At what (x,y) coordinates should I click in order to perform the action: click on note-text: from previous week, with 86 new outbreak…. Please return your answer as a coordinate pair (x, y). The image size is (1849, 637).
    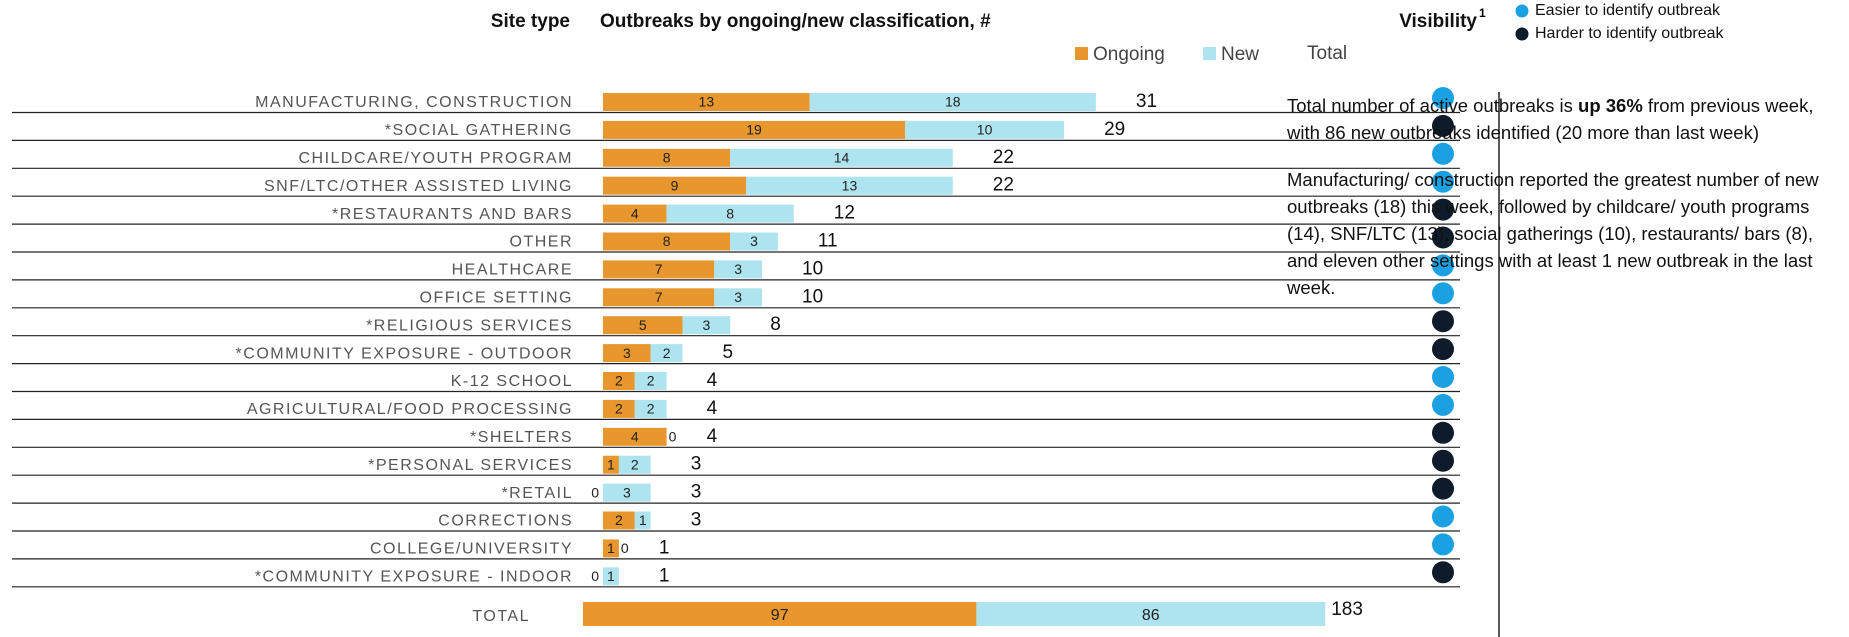
    Looking at the image, I should click on (1550, 119).